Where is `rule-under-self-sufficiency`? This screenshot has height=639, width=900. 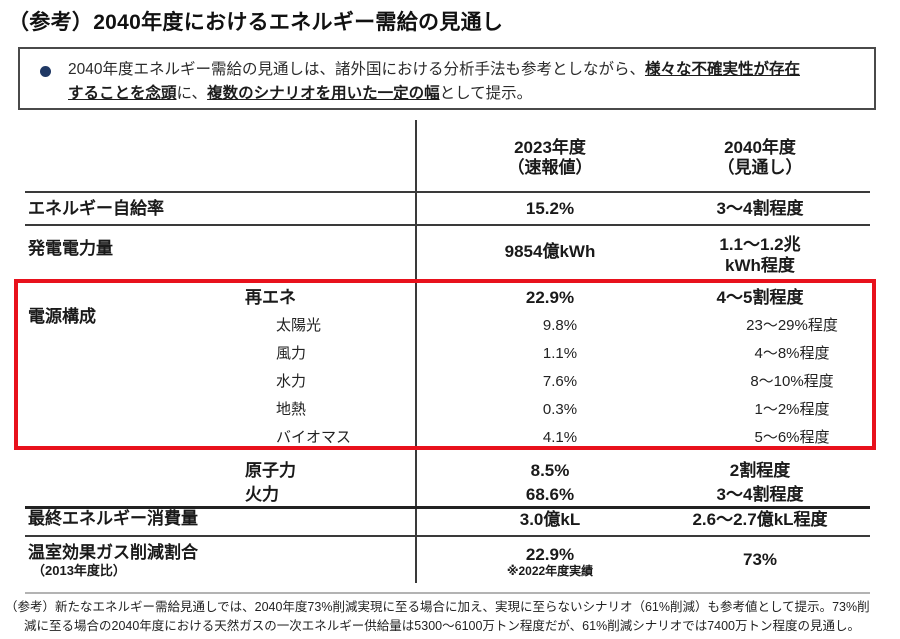 rule-under-self-sufficiency is located at coordinates (447, 225).